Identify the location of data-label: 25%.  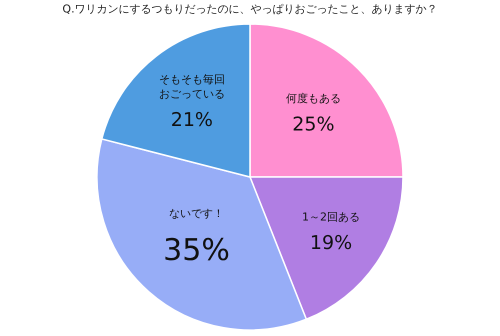
(313, 124).